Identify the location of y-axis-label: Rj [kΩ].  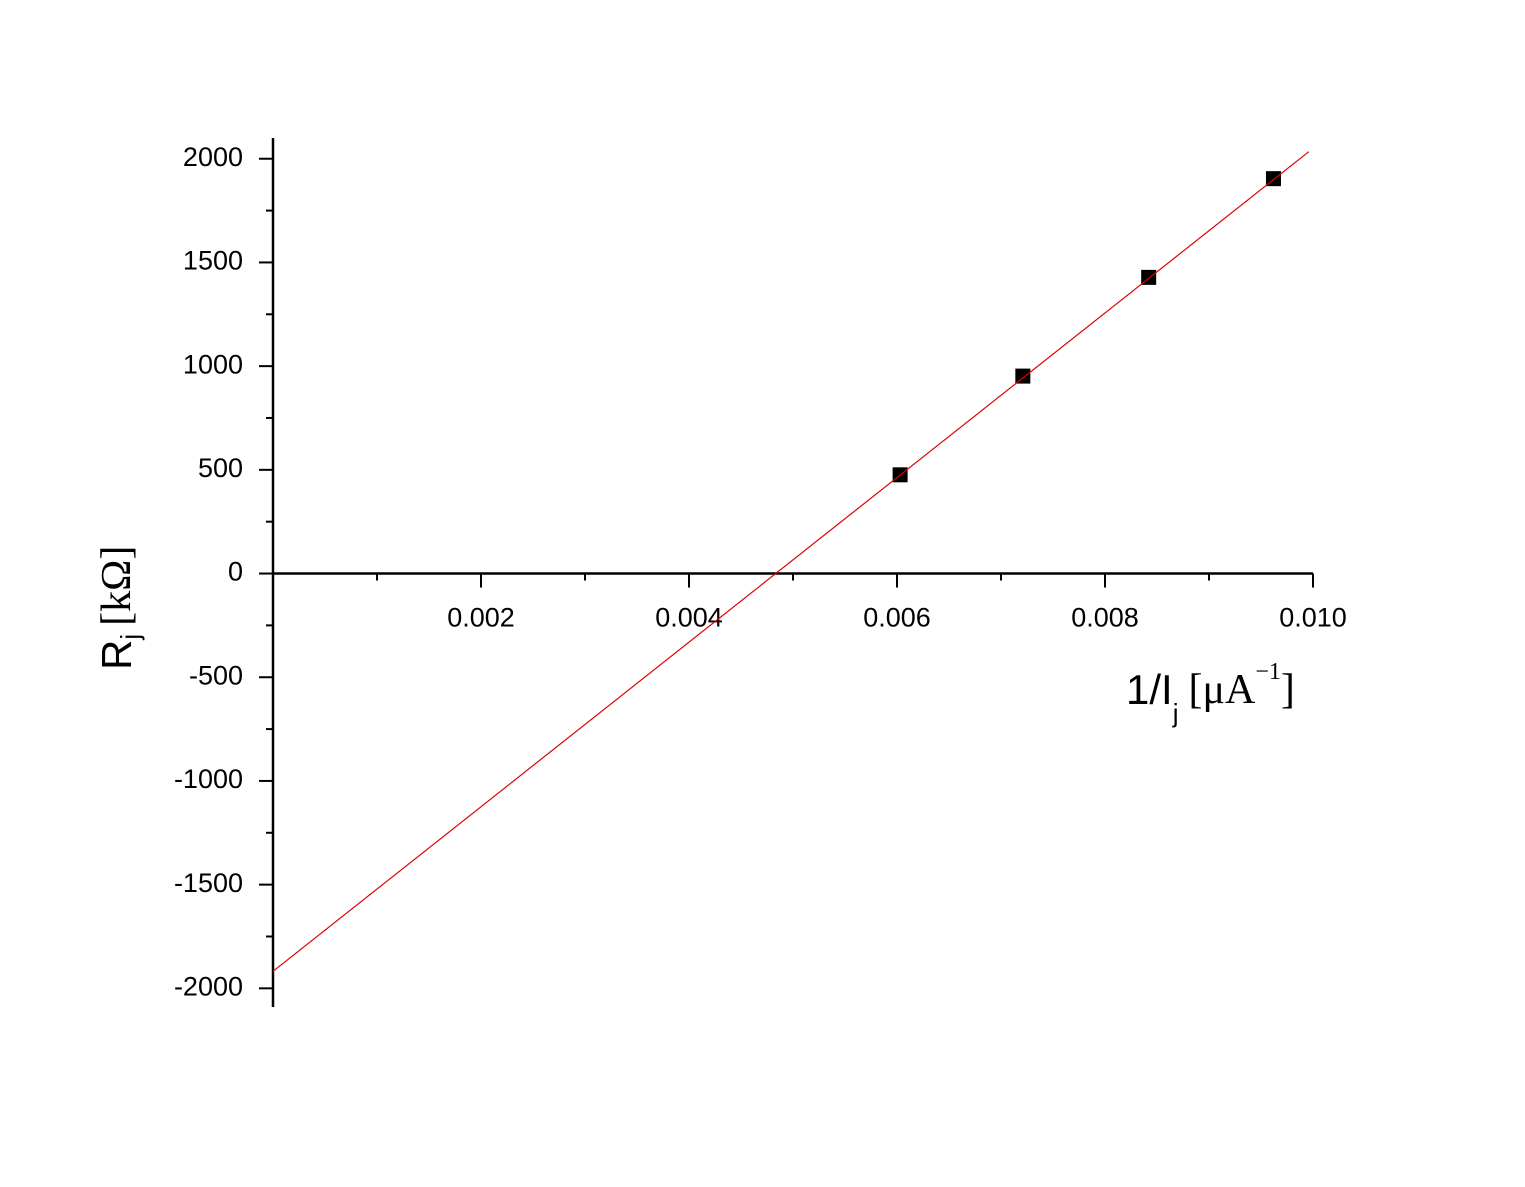
(119, 608).